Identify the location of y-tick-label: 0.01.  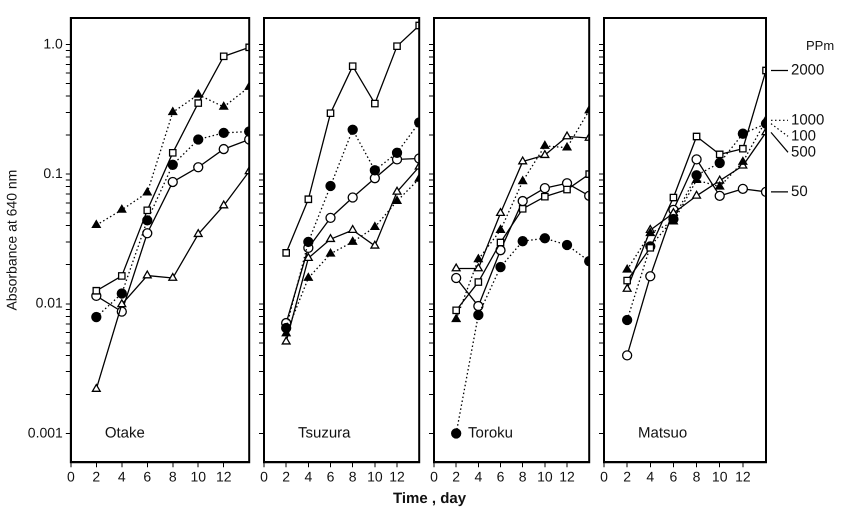
(50, 302).